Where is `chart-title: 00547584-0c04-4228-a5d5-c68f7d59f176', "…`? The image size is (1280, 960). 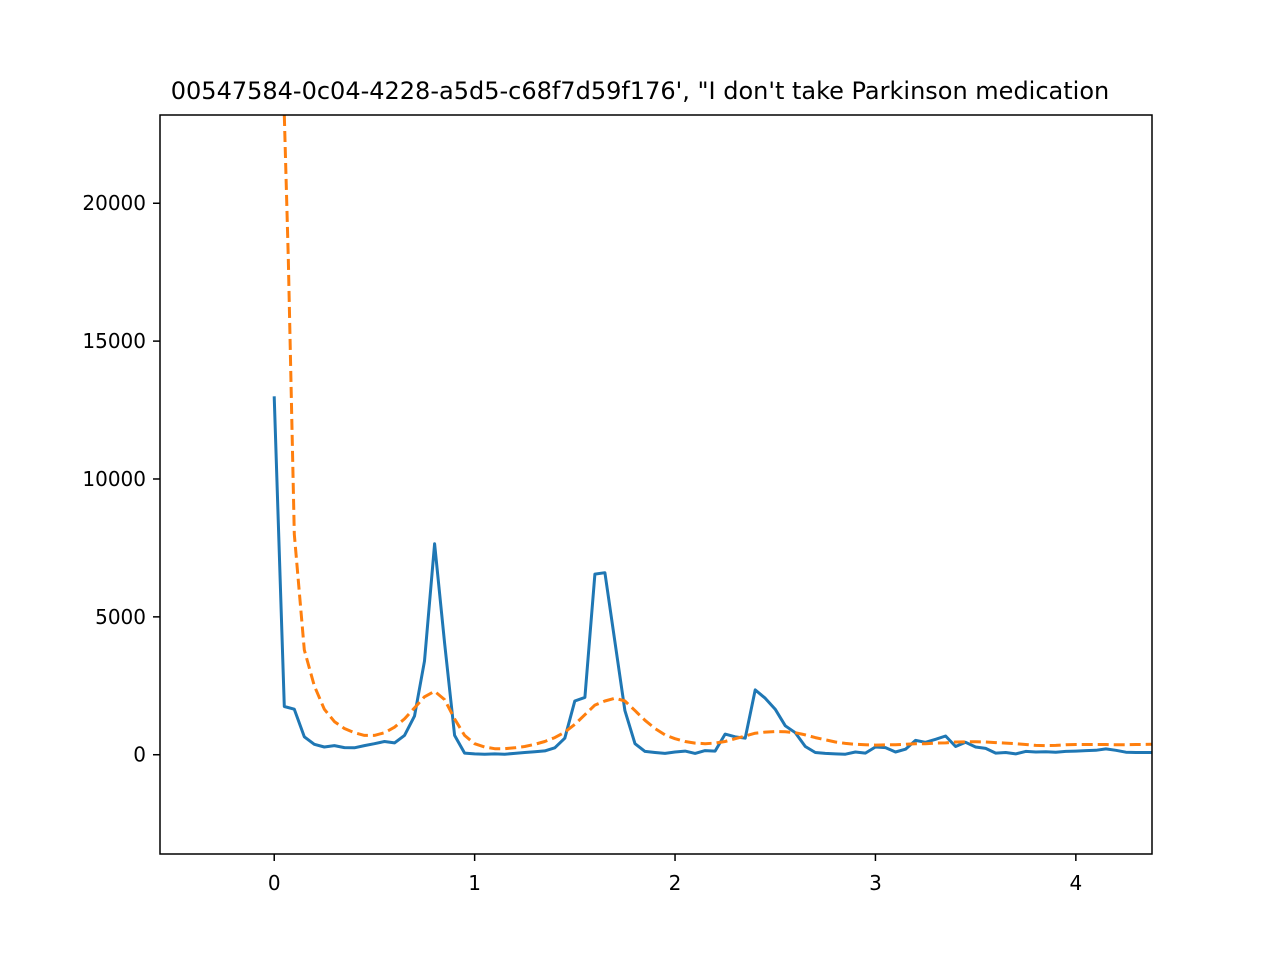
chart-title: 00547584-0c04-4228-a5d5-c68f7d59f176', "… is located at coordinates (640, 91).